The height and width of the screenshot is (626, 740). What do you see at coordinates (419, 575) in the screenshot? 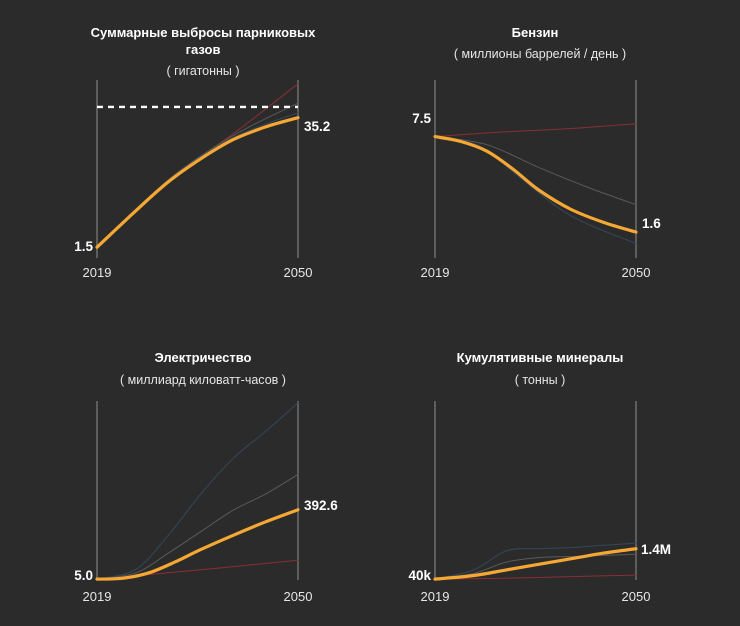
I see `panel-minerals-start-label: 40k` at bounding box center [419, 575].